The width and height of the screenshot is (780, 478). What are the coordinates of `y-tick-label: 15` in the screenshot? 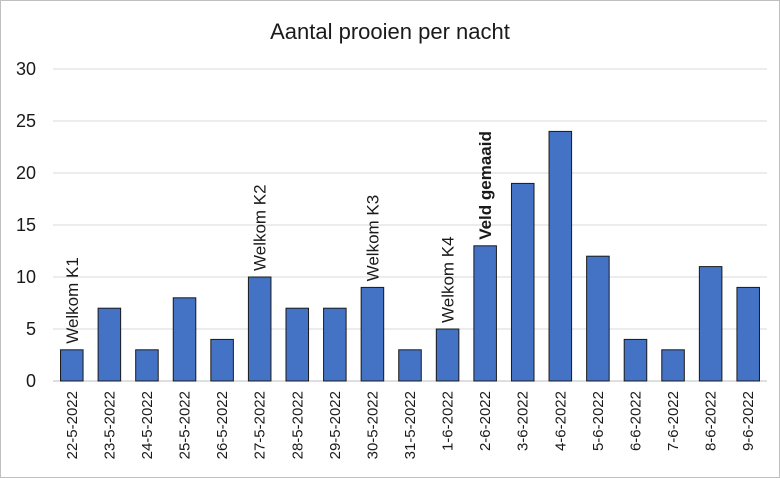 It's located at (26, 225).